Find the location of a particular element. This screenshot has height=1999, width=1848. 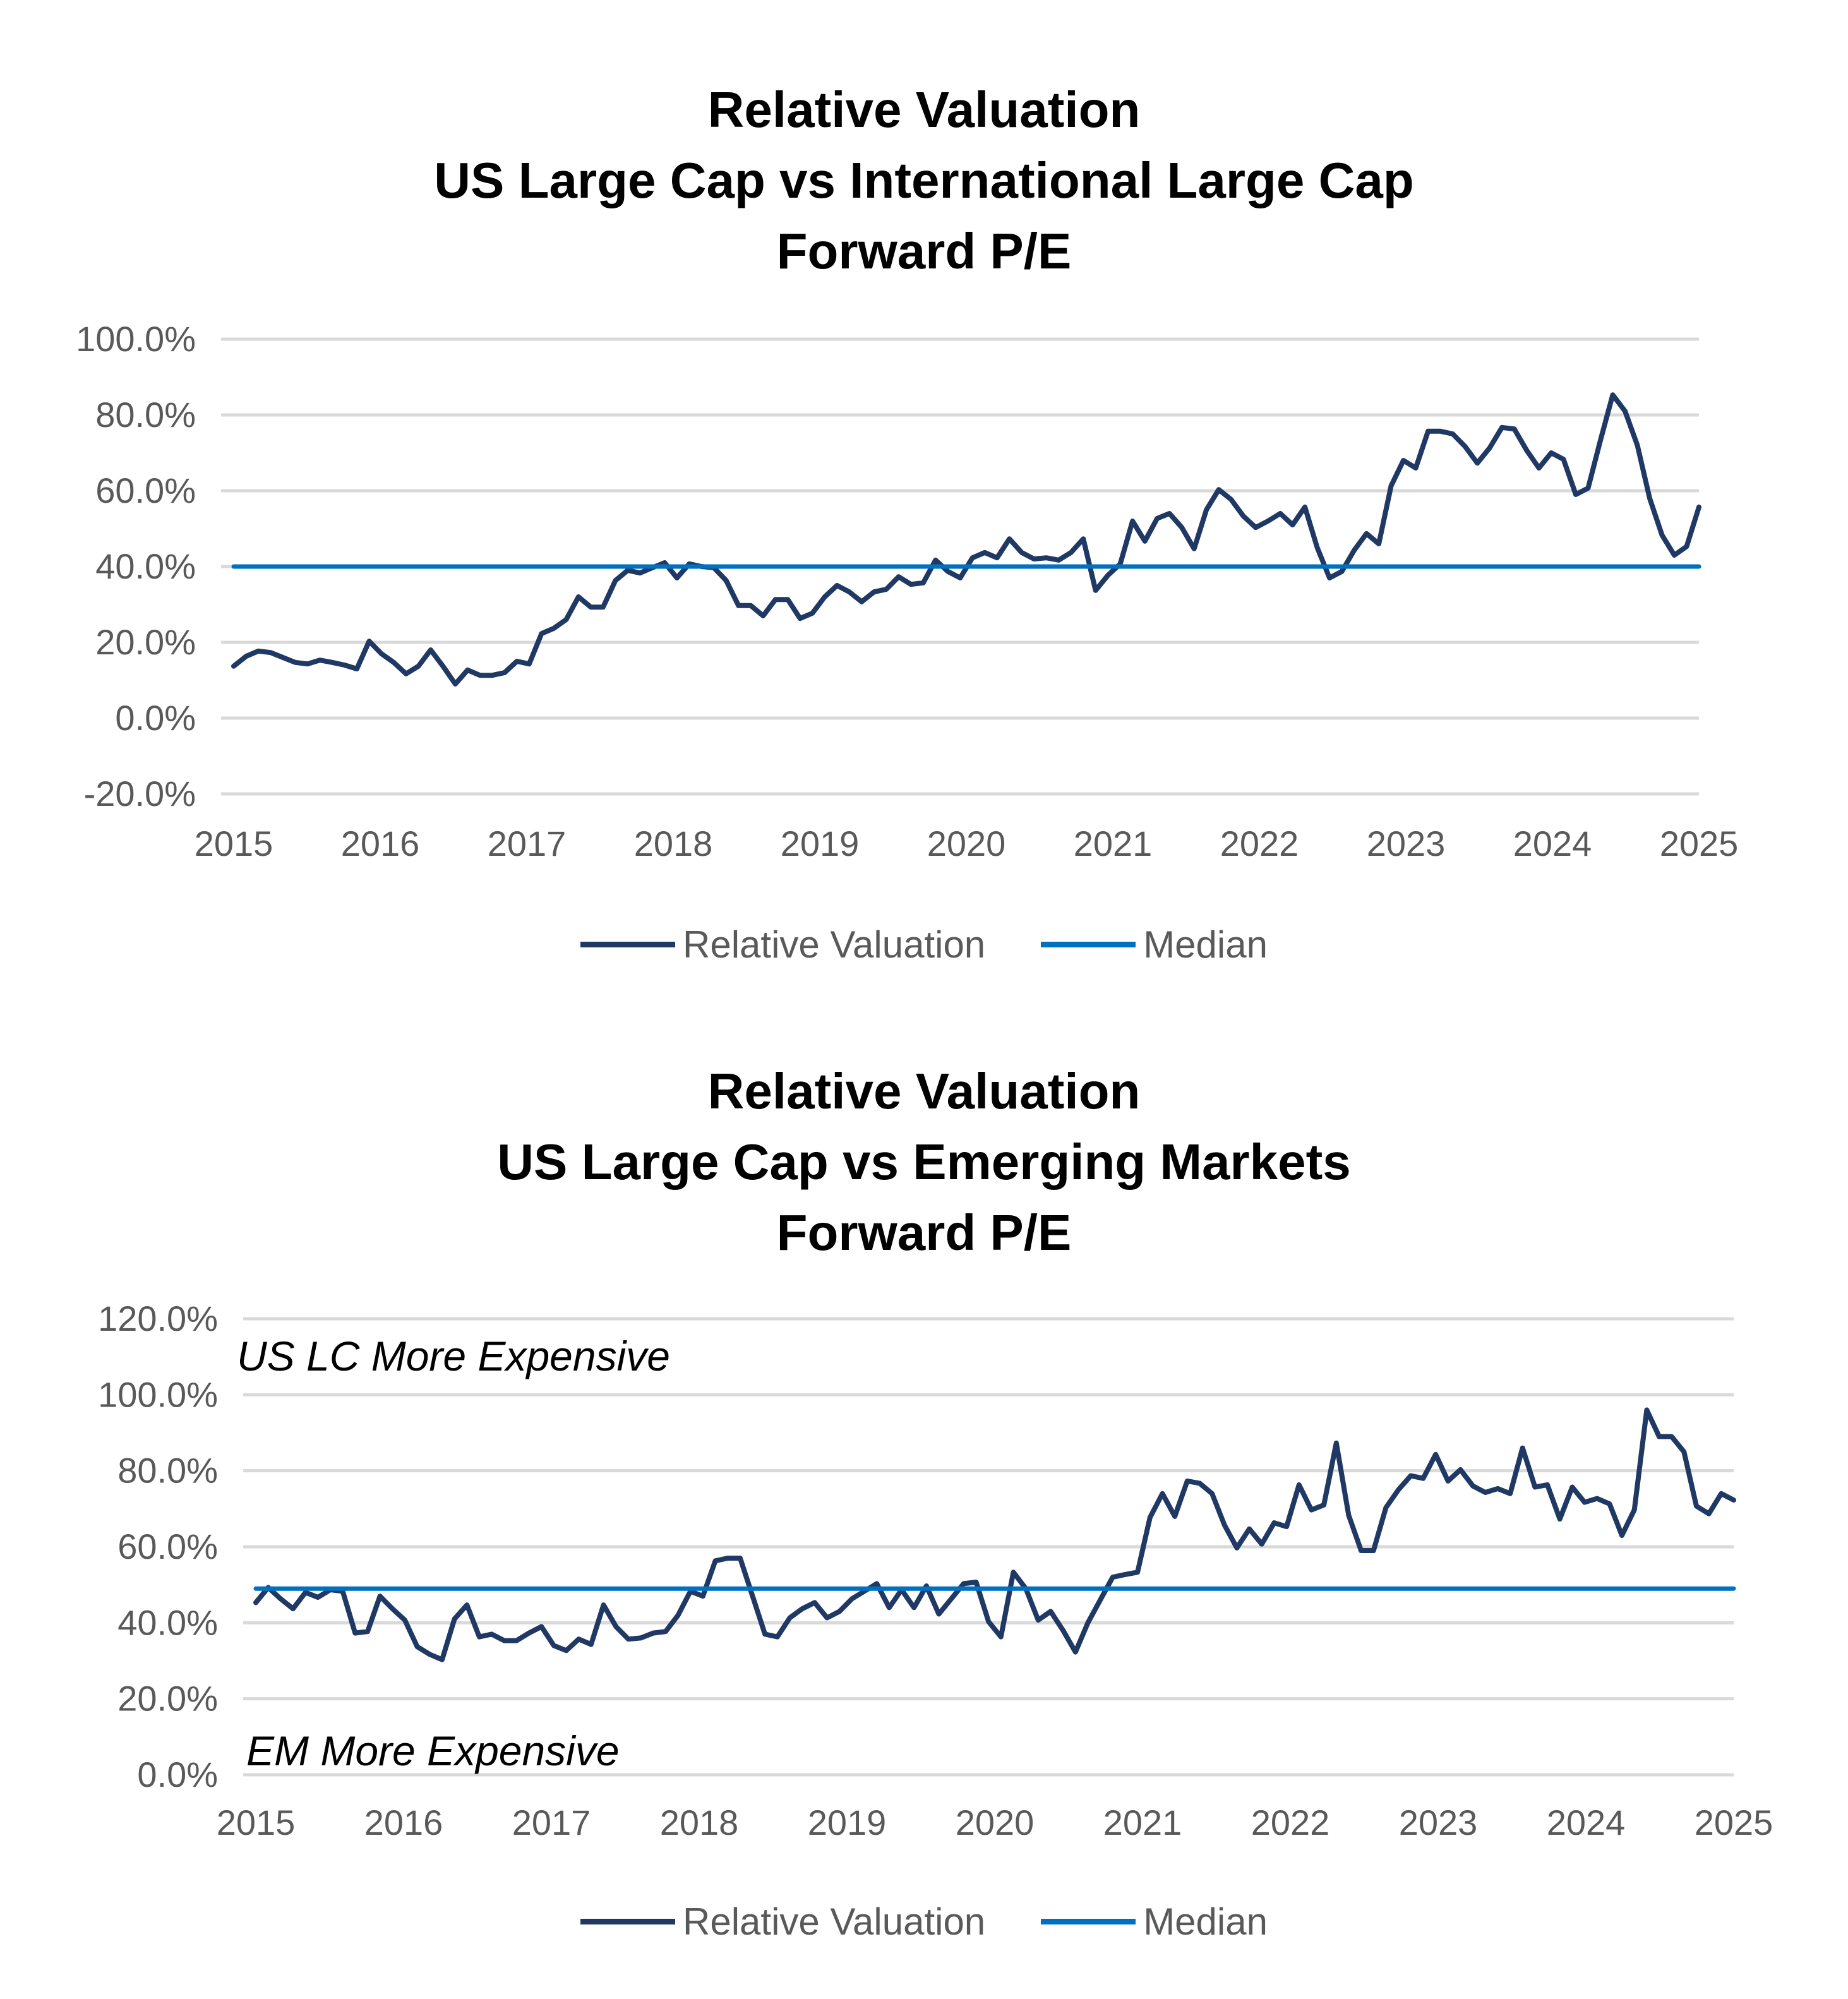

y-tick-label: -20.0% is located at coordinates (140, 793).